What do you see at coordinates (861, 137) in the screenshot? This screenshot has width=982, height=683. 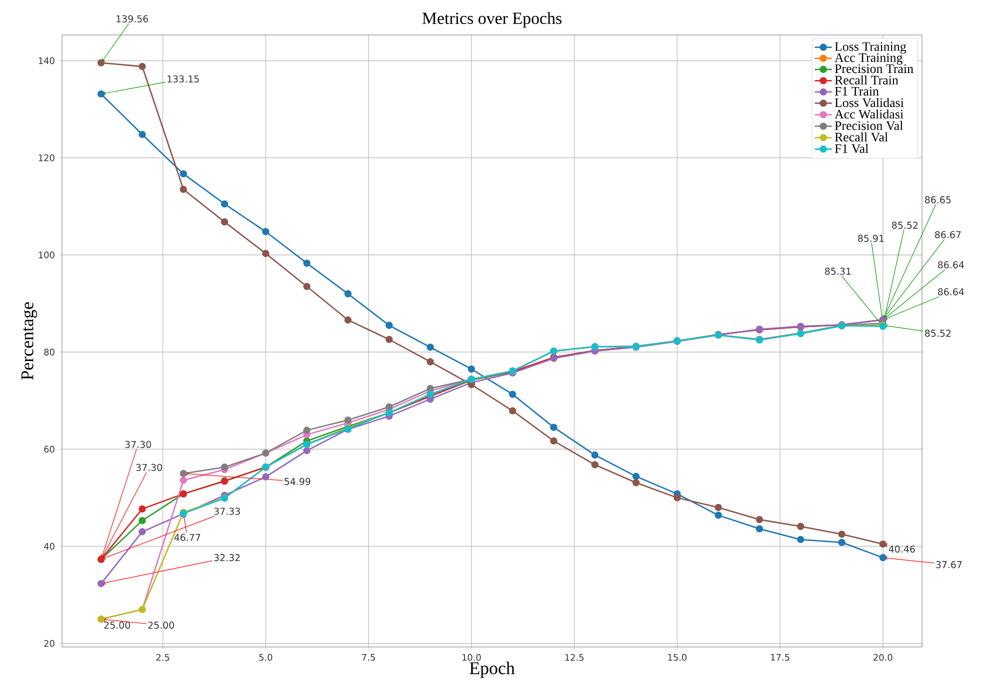 I see `legend-label: Recall Val` at bounding box center [861, 137].